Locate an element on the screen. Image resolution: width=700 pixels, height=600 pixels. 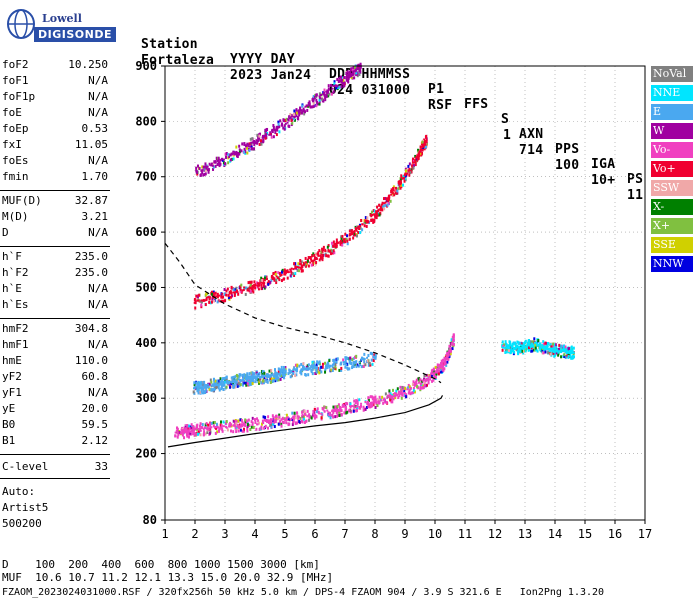
param-key: M(D) is located at coordinates (15, 216).